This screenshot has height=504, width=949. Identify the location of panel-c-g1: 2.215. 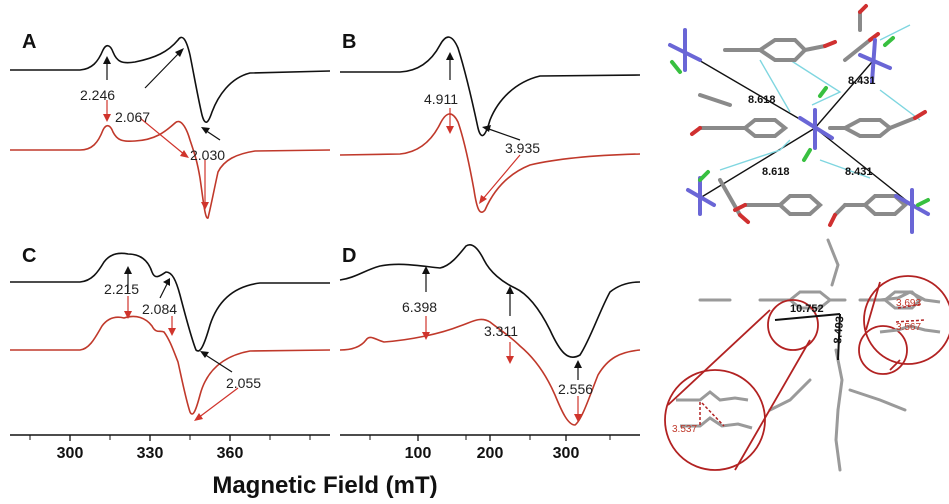
(121, 289).